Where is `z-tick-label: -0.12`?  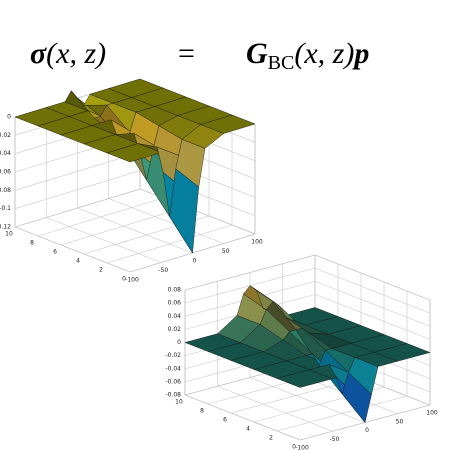
z-tick-label: -0.12 is located at coordinates (5, 227).